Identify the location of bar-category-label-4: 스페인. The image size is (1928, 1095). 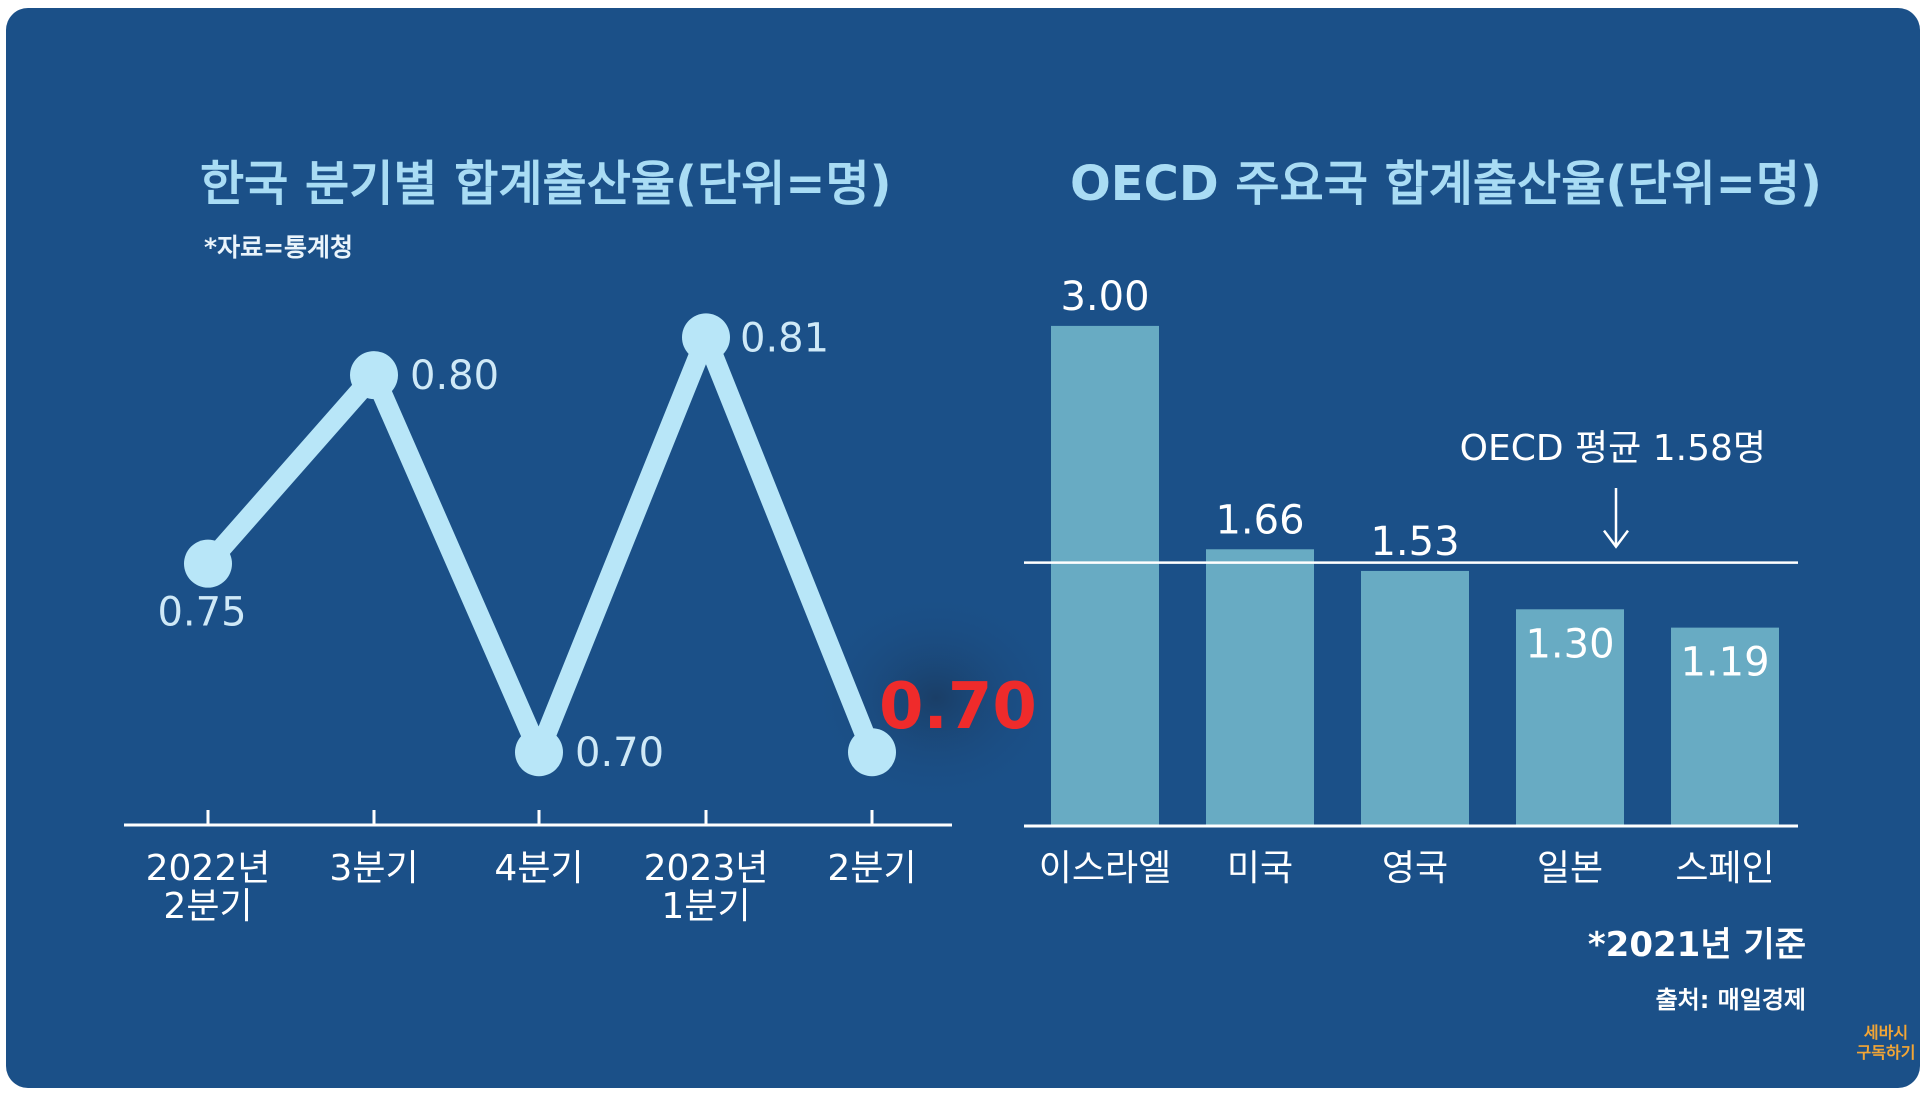
(1724, 868).